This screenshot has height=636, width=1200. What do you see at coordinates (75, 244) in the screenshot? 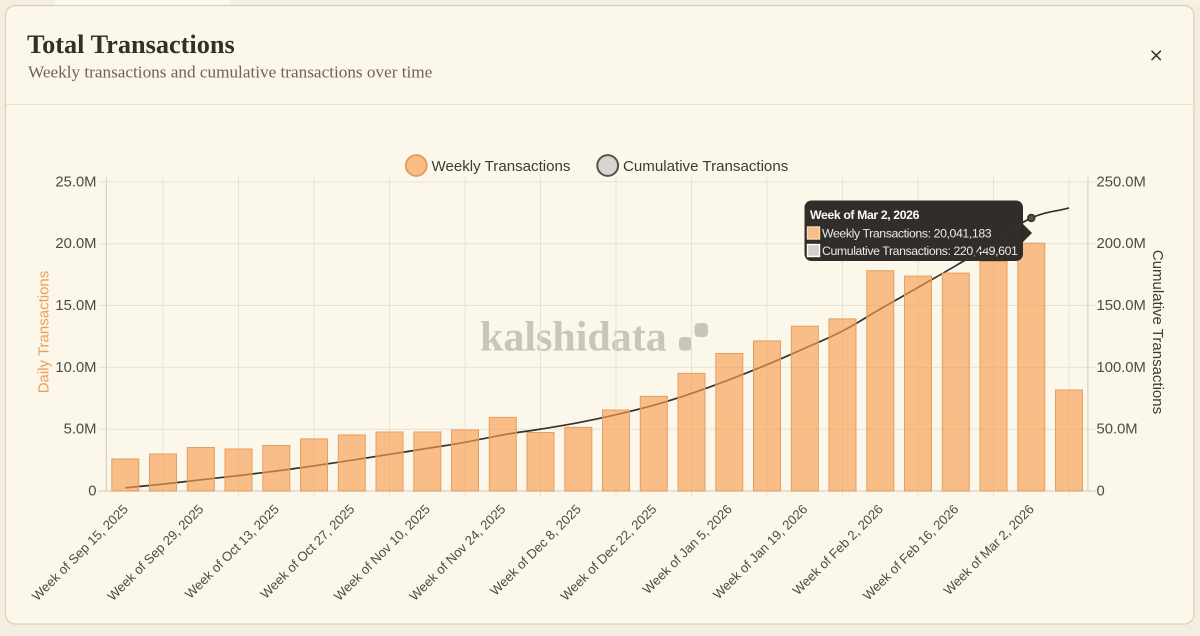
I see `svg-text: 20.0M` at bounding box center [75, 244].